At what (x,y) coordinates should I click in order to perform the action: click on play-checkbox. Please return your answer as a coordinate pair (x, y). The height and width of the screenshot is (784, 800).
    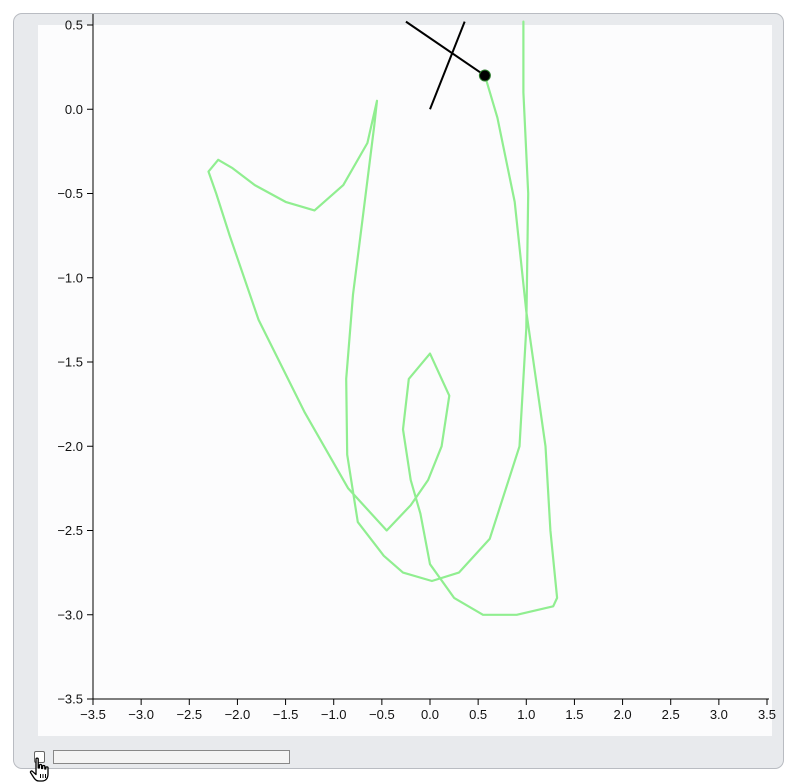
    Looking at the image, I should click on (39, 757).